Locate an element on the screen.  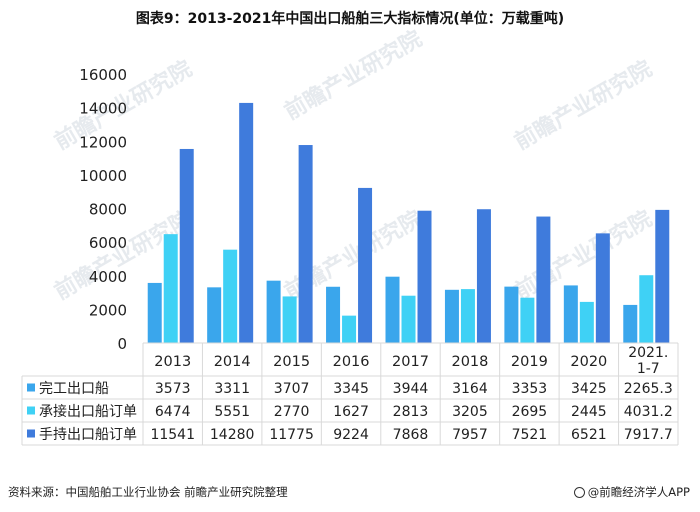
data-label: 3573 is located at coordinates (173, 389).